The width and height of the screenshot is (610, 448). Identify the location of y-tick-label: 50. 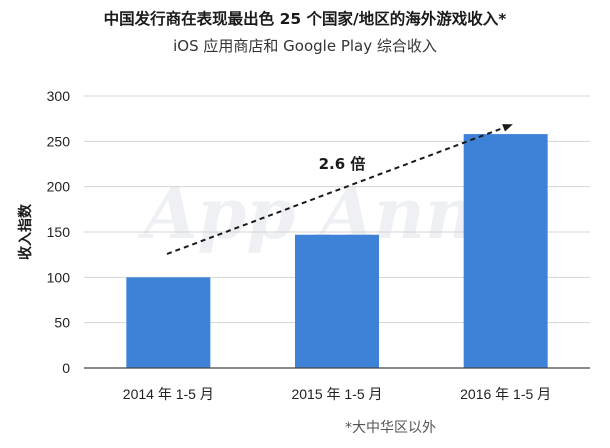
(62, 323).